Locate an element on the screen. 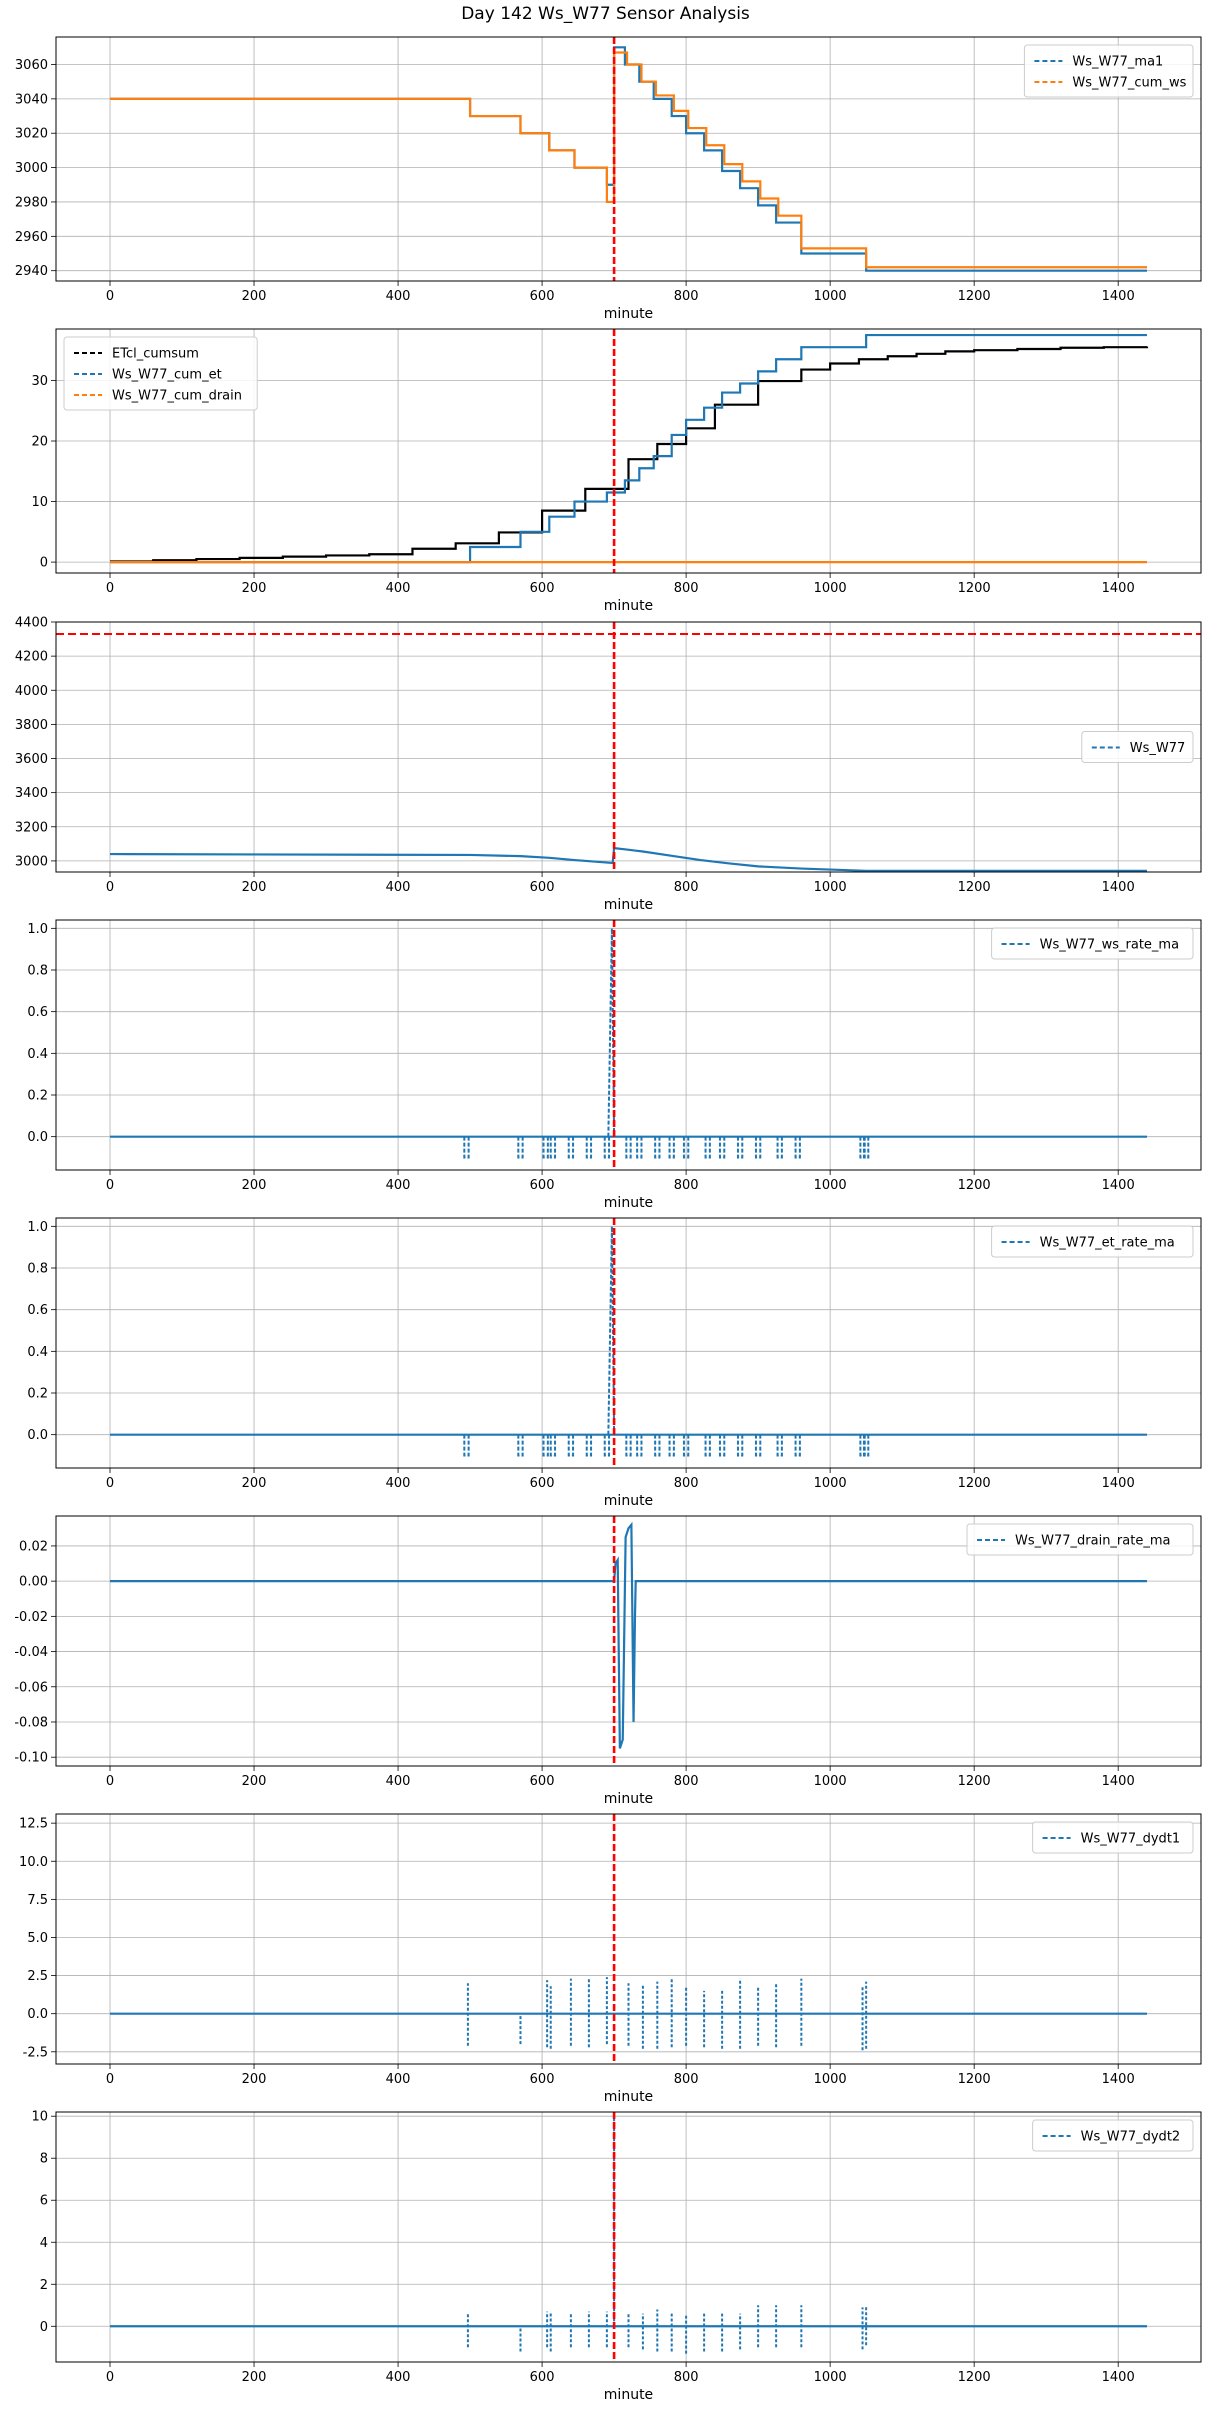  y-tick-label: 5.0 is located at coordinates (37, 1938).